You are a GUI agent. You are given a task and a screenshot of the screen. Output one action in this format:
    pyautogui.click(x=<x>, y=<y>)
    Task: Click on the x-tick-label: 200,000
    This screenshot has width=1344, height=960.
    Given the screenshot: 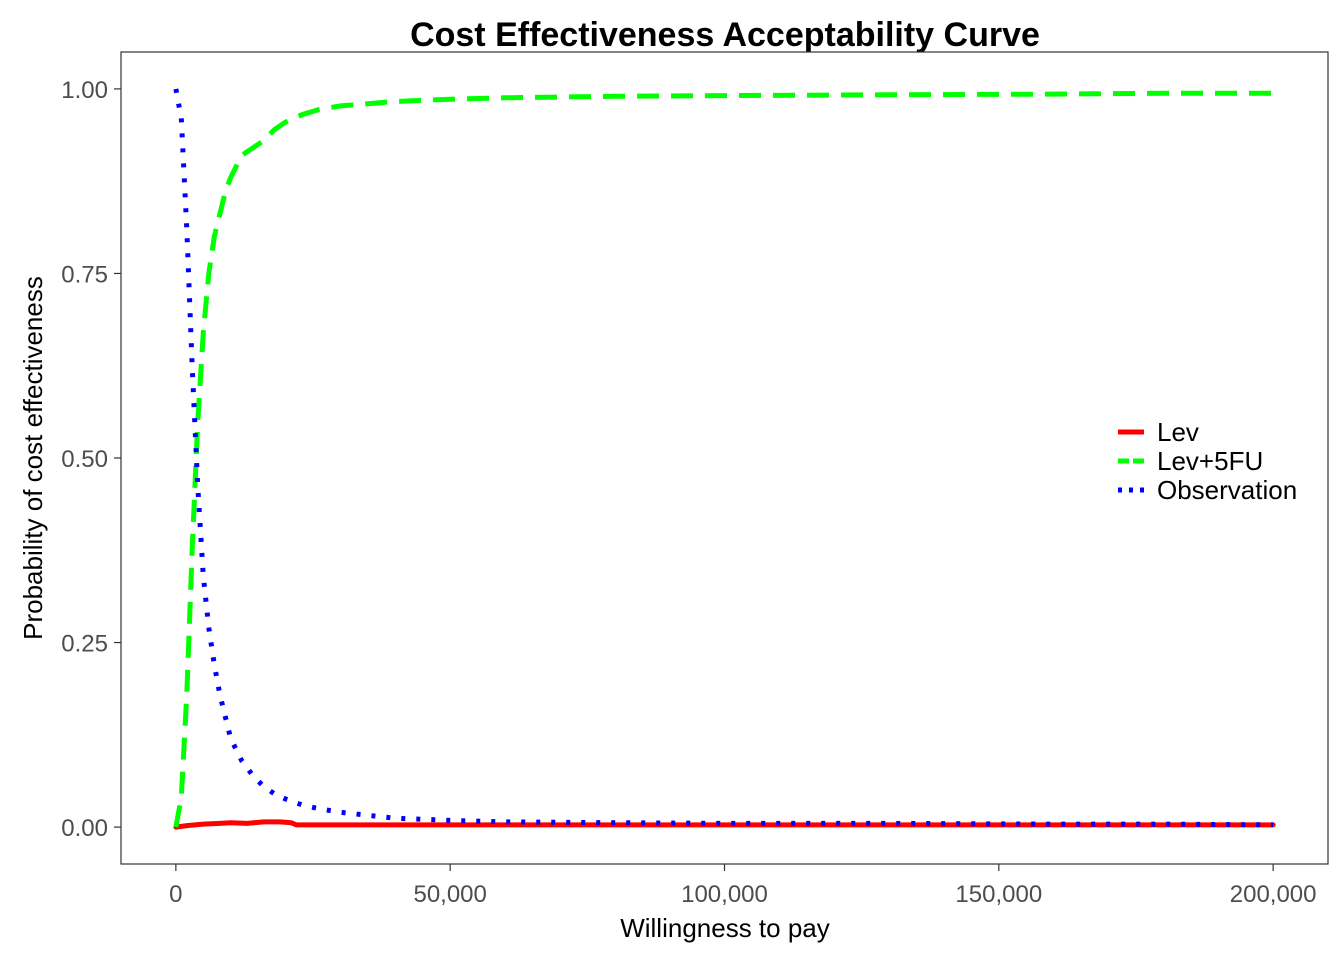 What is the action you would take?
    pyautogui.click(x=1273, y=894)
    